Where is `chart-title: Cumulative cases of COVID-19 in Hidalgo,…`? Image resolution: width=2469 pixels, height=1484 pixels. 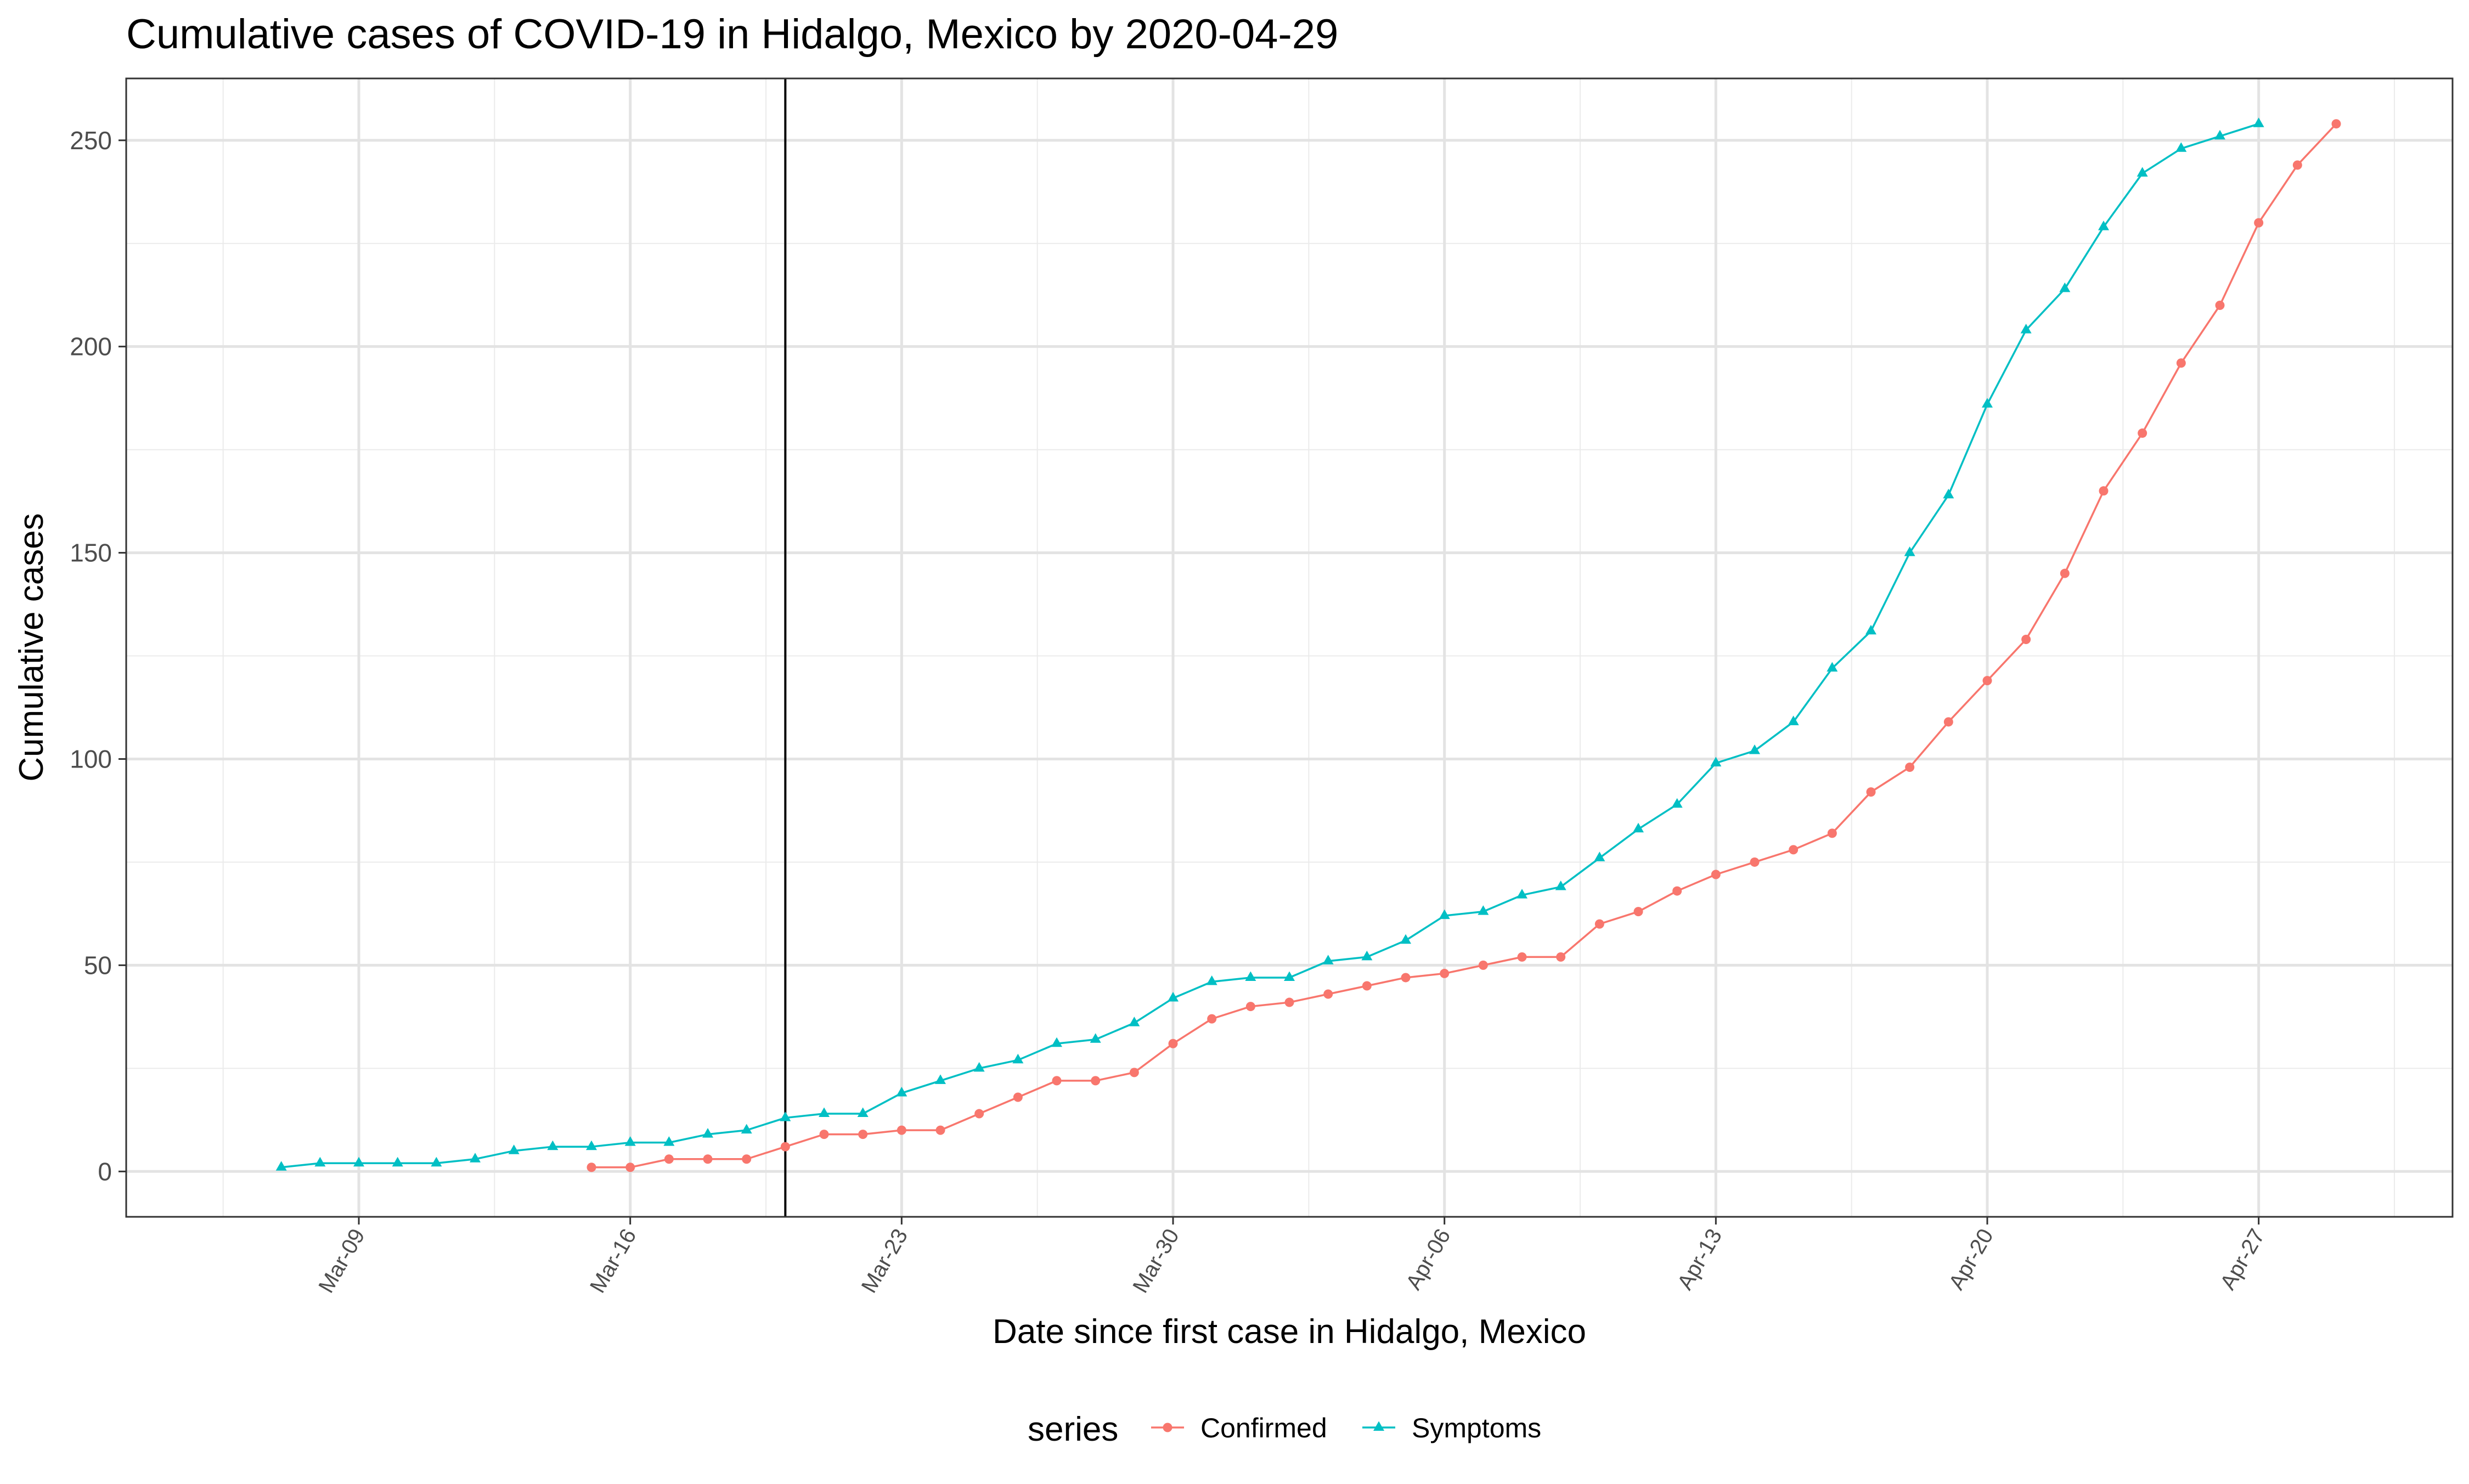
chart-title: Cumulative cases of COVID-19 in Hidalgo,… is located at coordinates (732, 34).